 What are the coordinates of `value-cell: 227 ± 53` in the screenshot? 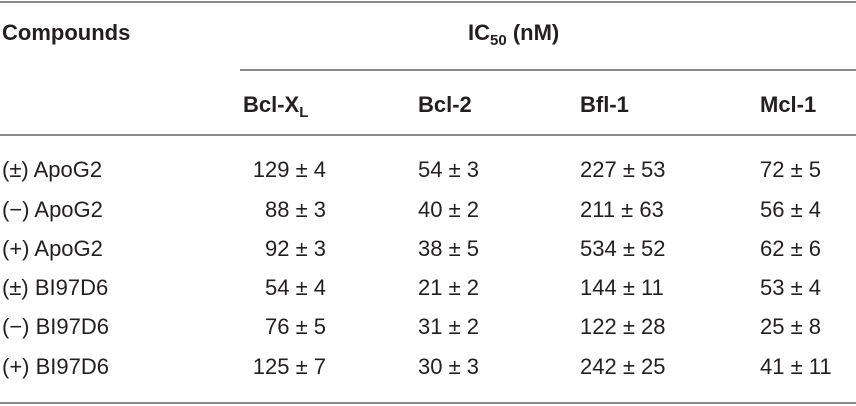 It's located at (623, 169).